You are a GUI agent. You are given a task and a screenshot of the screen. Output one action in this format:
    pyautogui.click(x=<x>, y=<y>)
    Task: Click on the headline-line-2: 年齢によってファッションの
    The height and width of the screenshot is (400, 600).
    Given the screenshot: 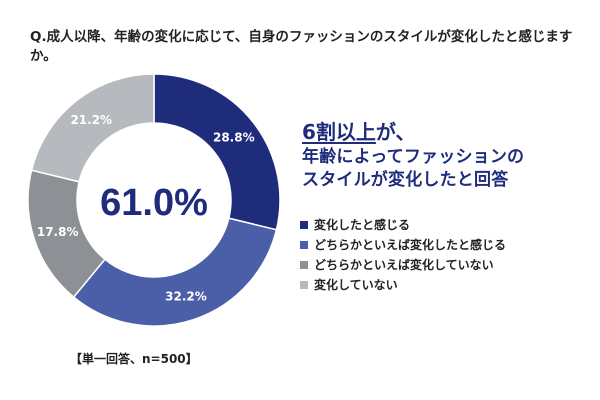 What is the action you would take?
    pyautogui.click(x=413, y=157)
    